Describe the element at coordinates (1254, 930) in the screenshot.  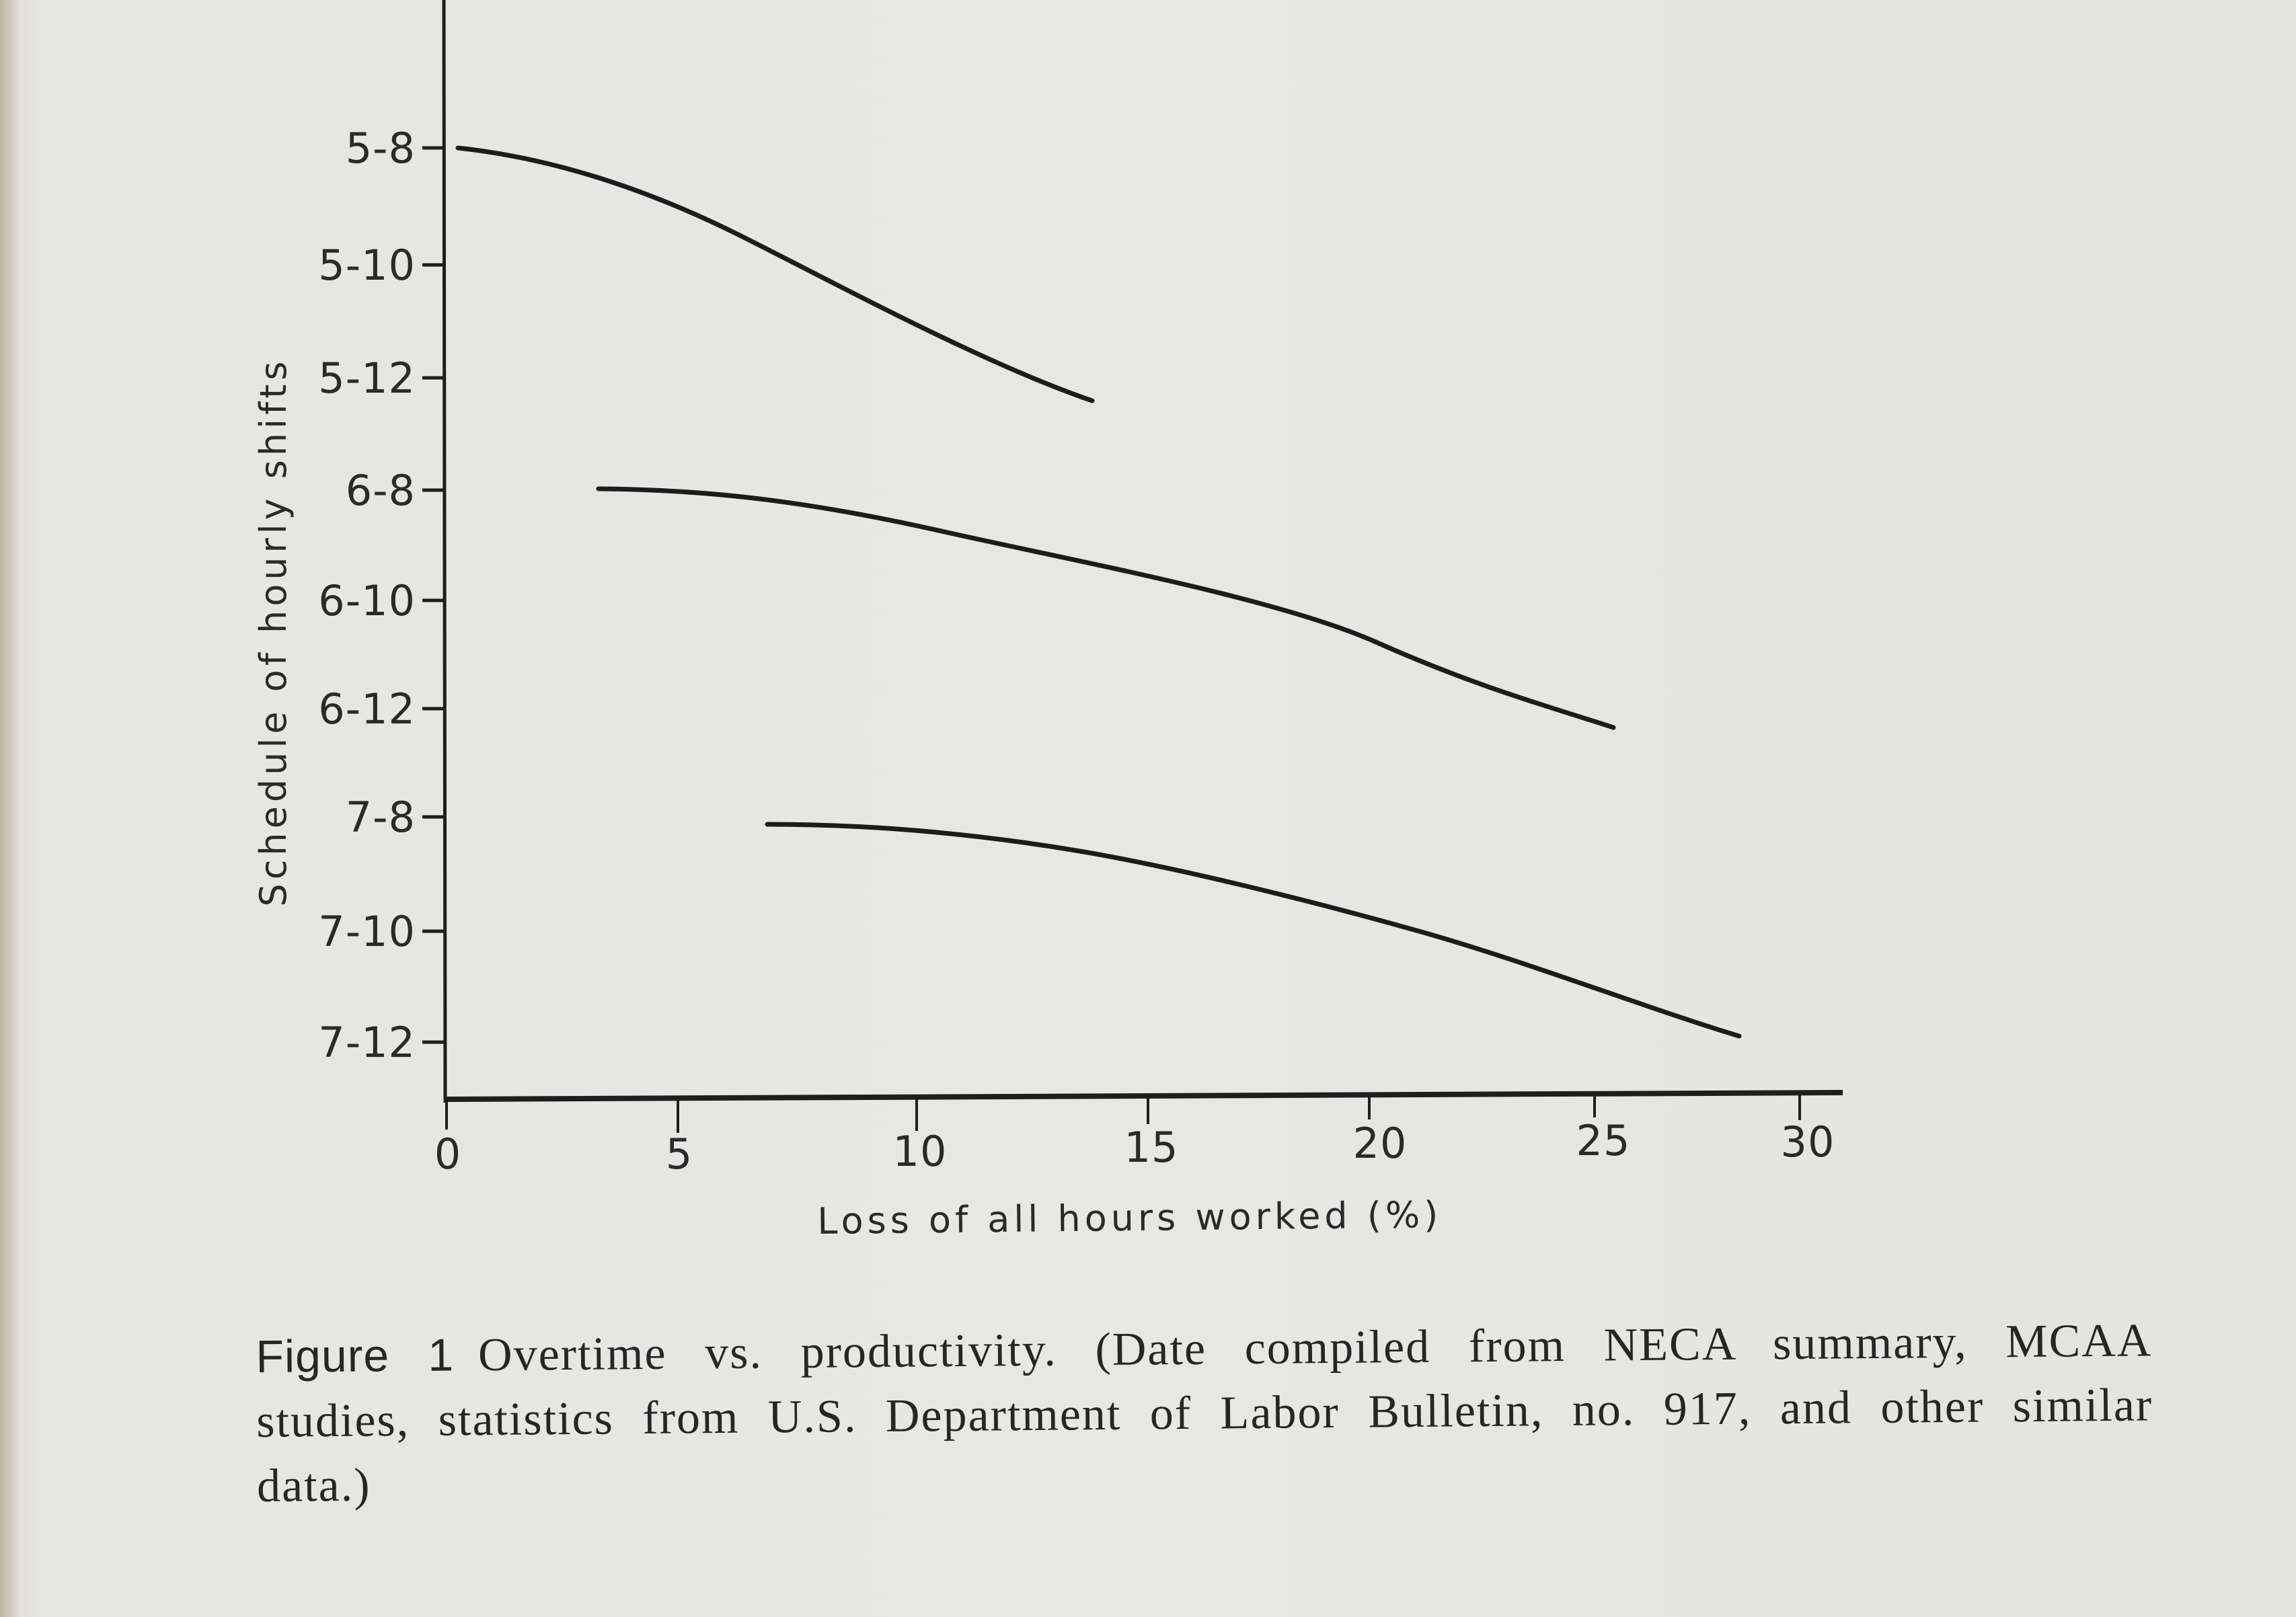
I see `curve-7-day-schedule` at that location.